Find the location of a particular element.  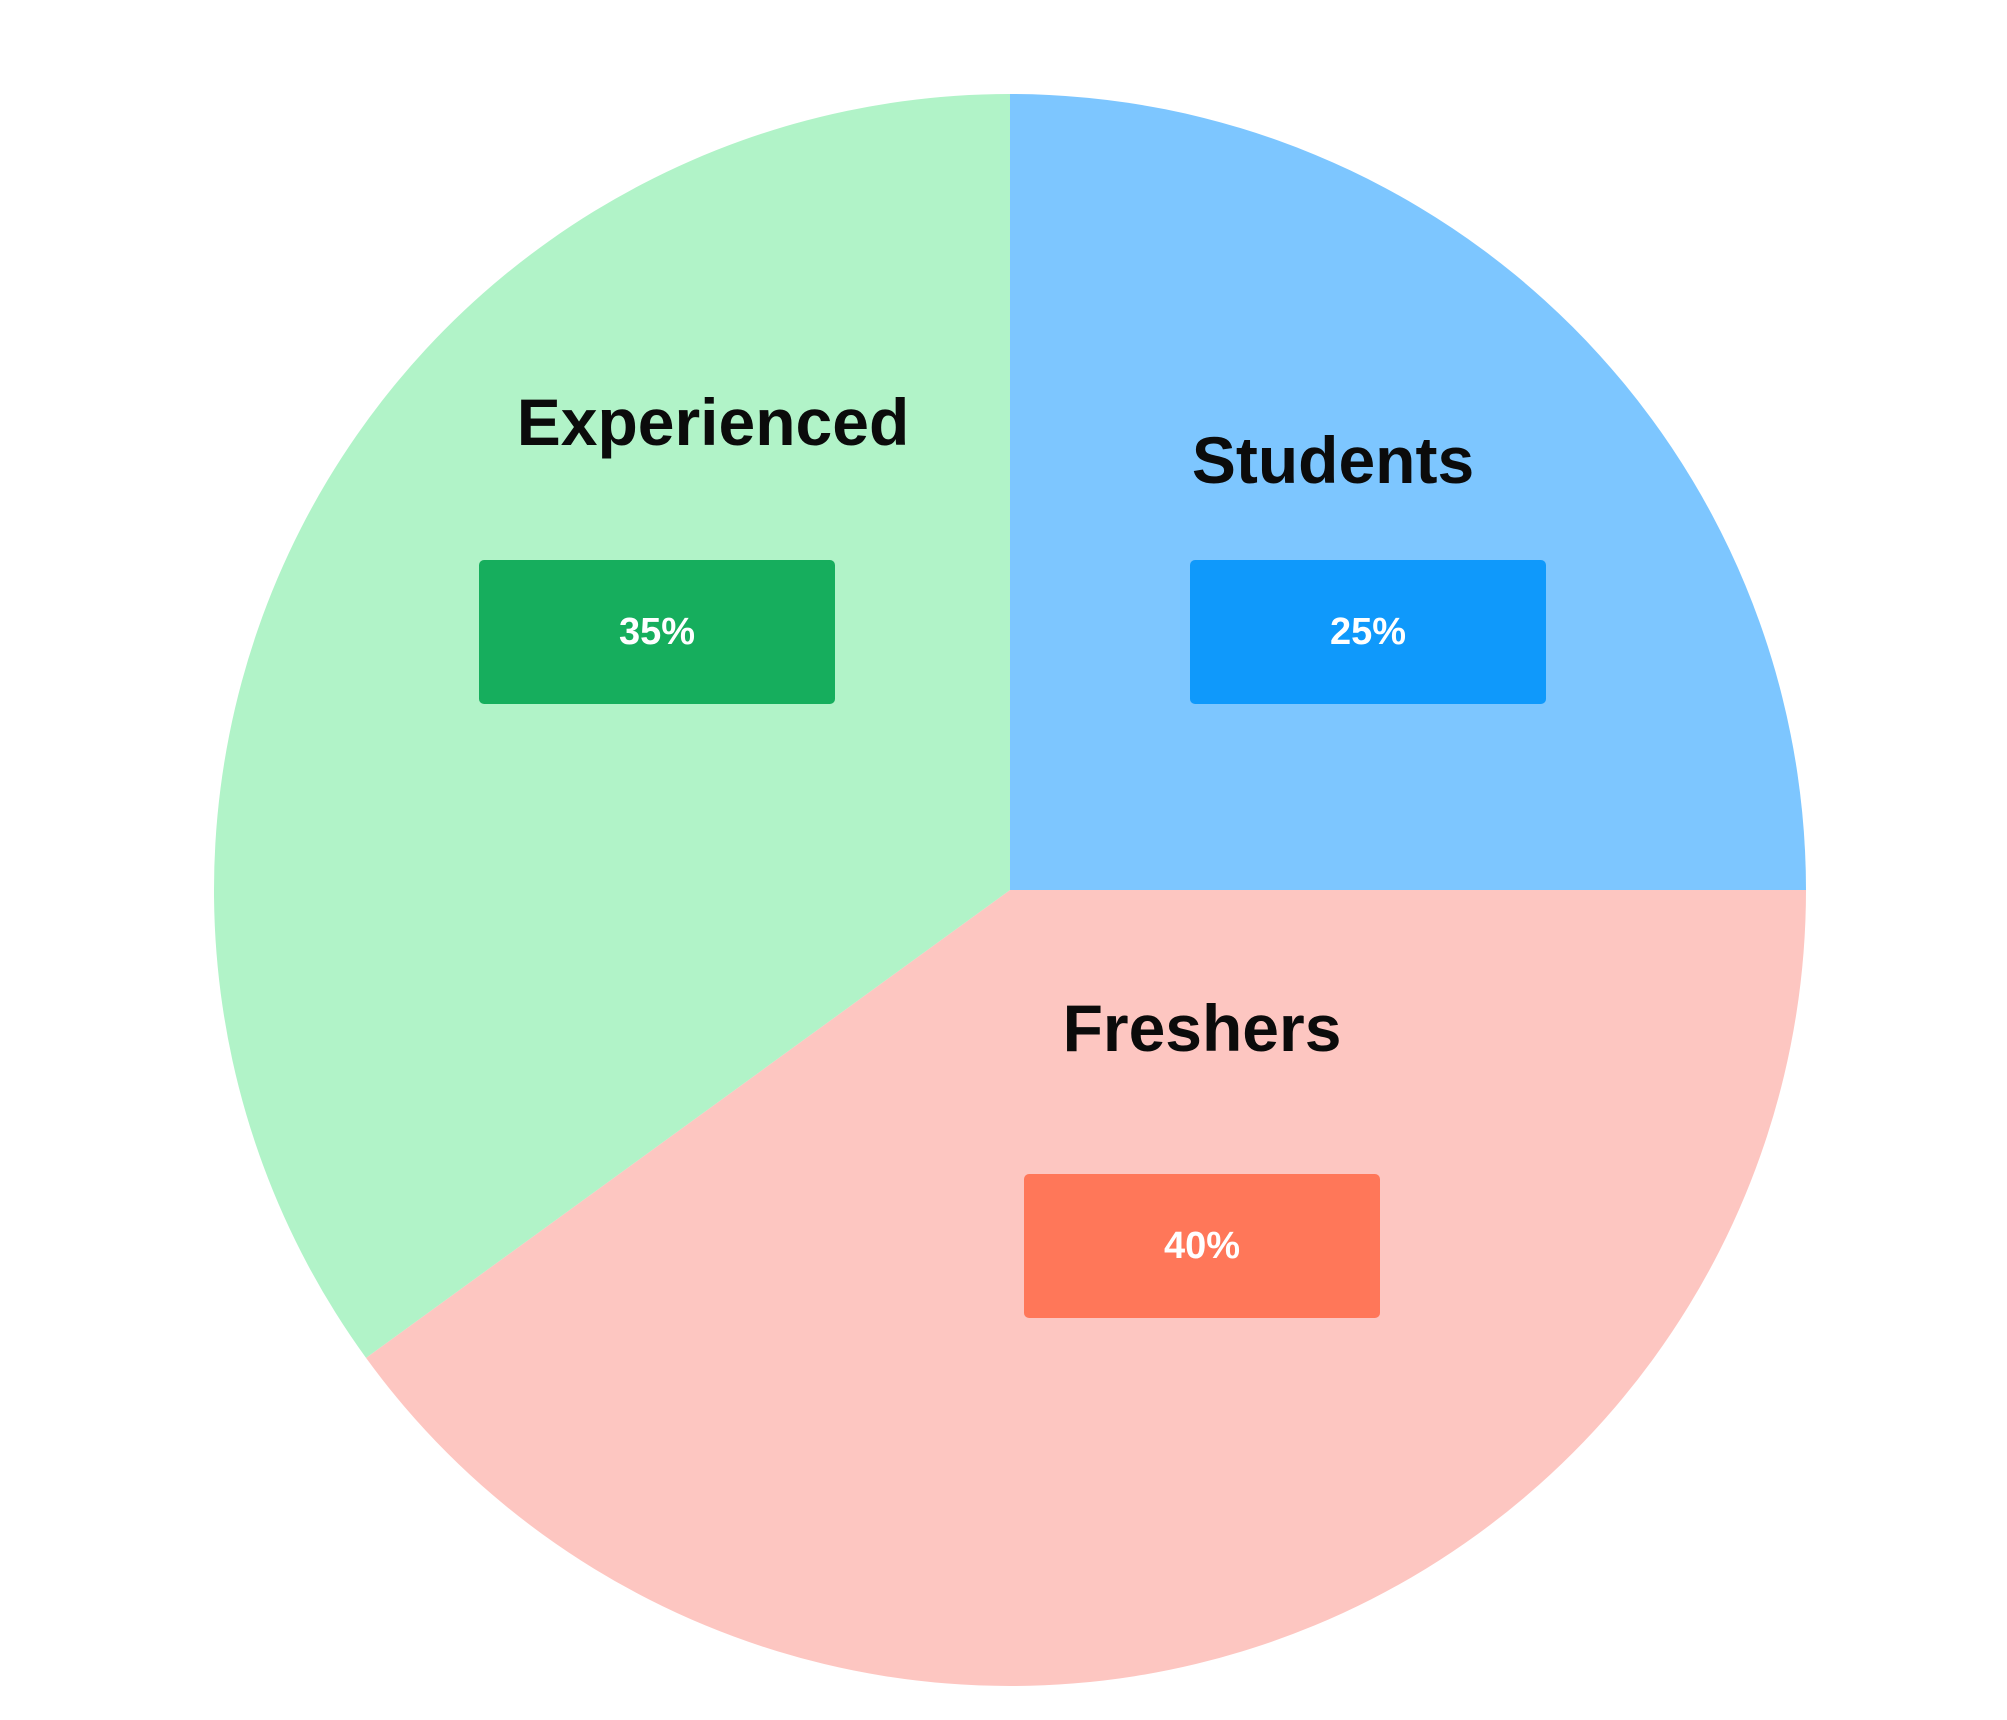

value-label-experienced: 35% is located at coordinates (657, 632).